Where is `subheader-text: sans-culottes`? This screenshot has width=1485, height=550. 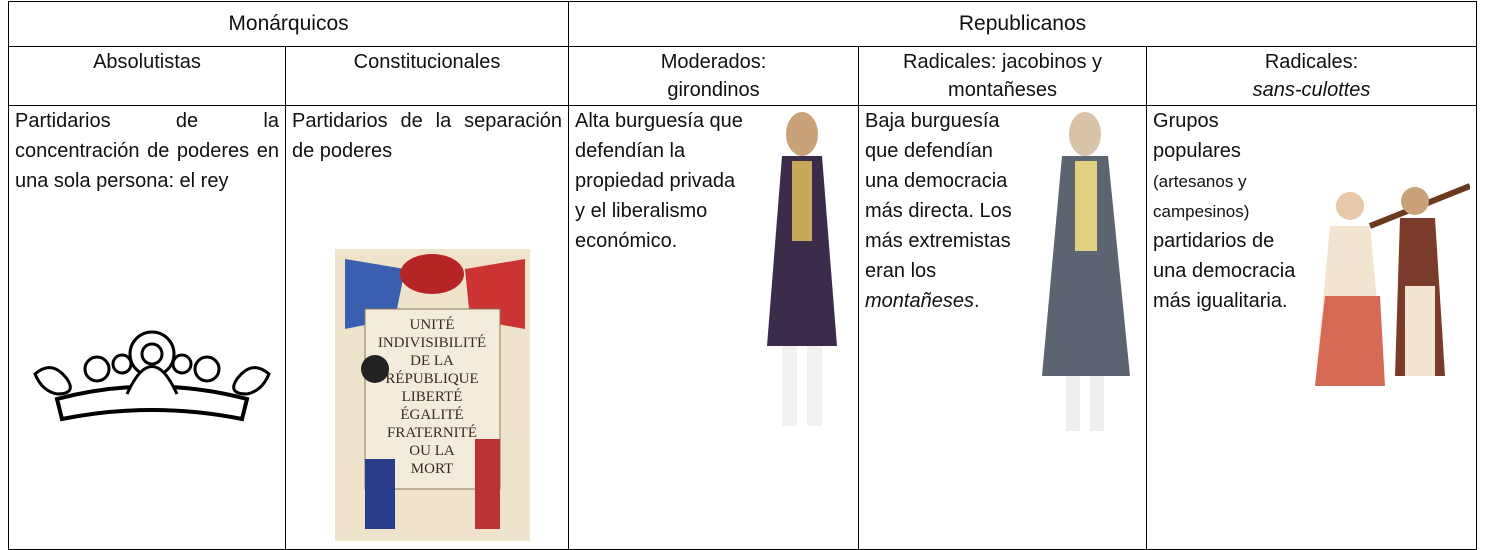 subheader-text: sans-culottes is located at coordinates (1311, 90).